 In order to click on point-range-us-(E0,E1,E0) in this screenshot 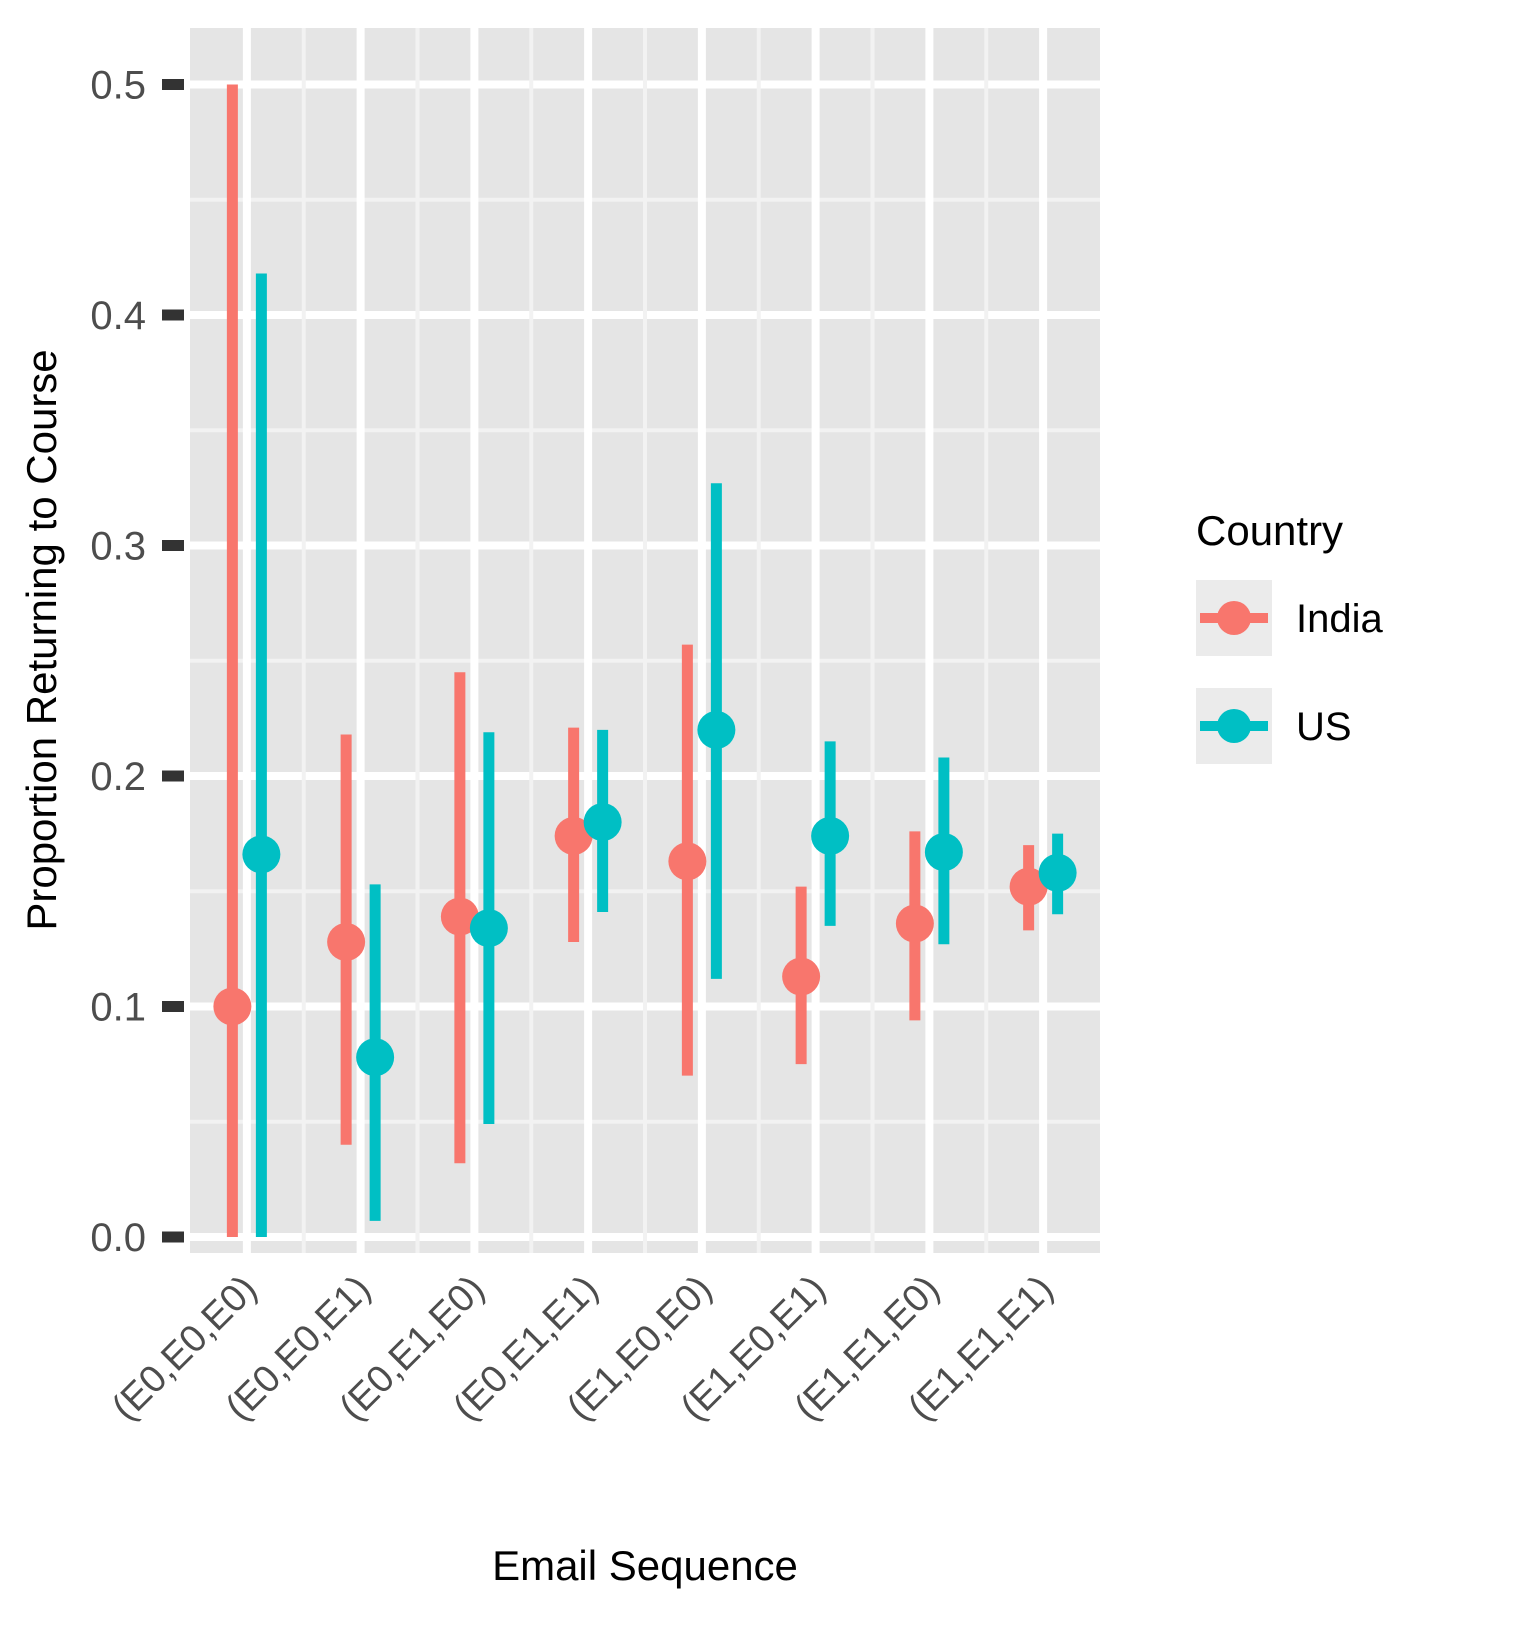, I will do `click(488, 928)`.